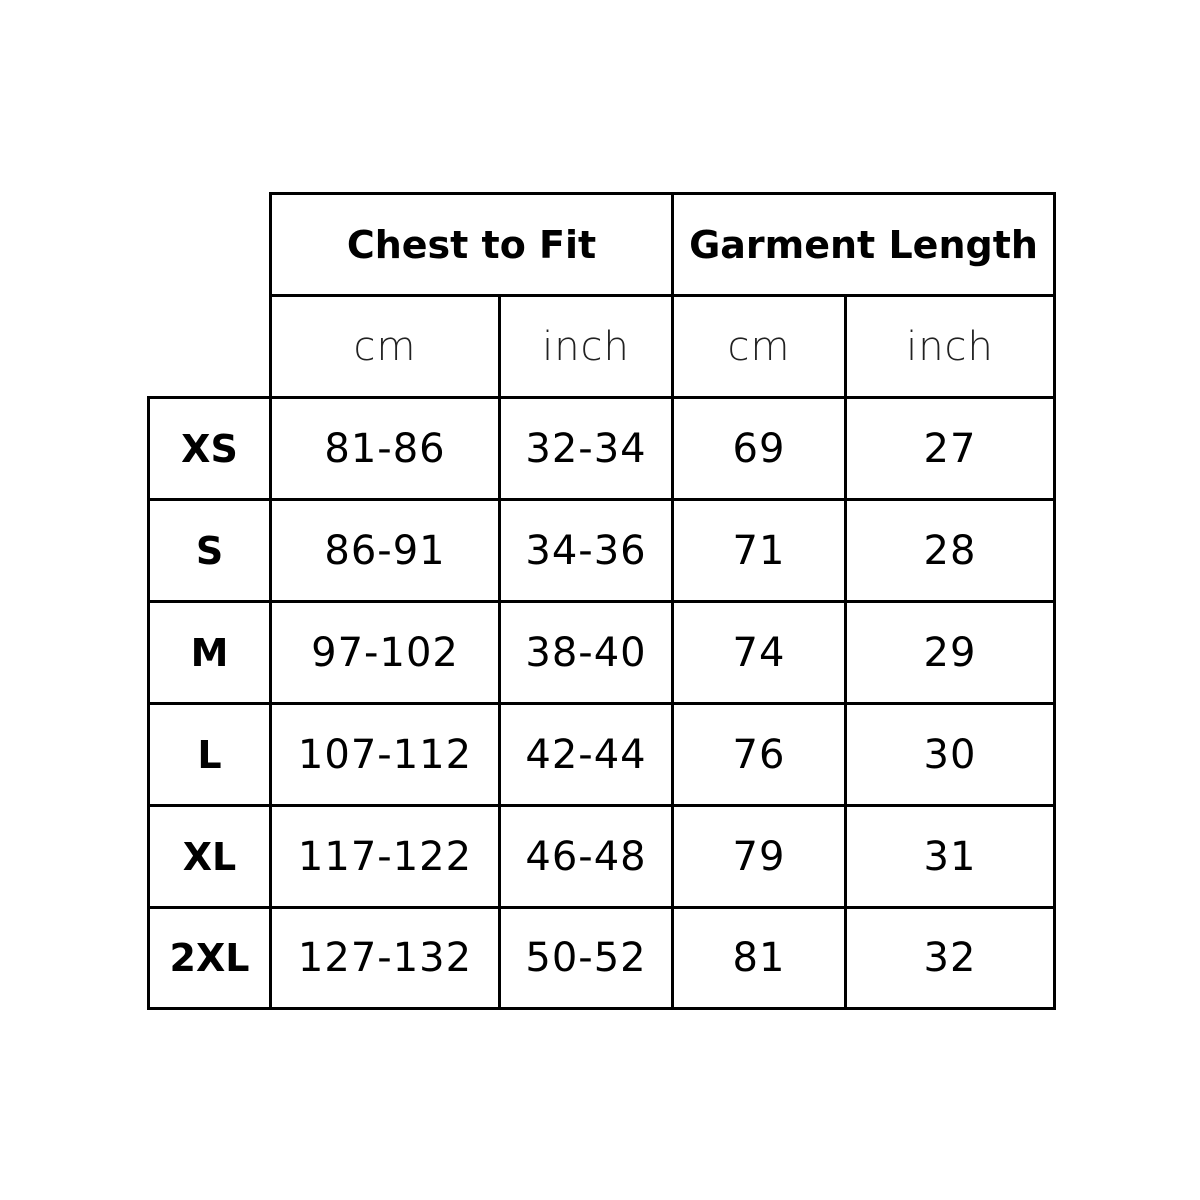  I want to click on table-cell-text: 28, so click(950, 550).